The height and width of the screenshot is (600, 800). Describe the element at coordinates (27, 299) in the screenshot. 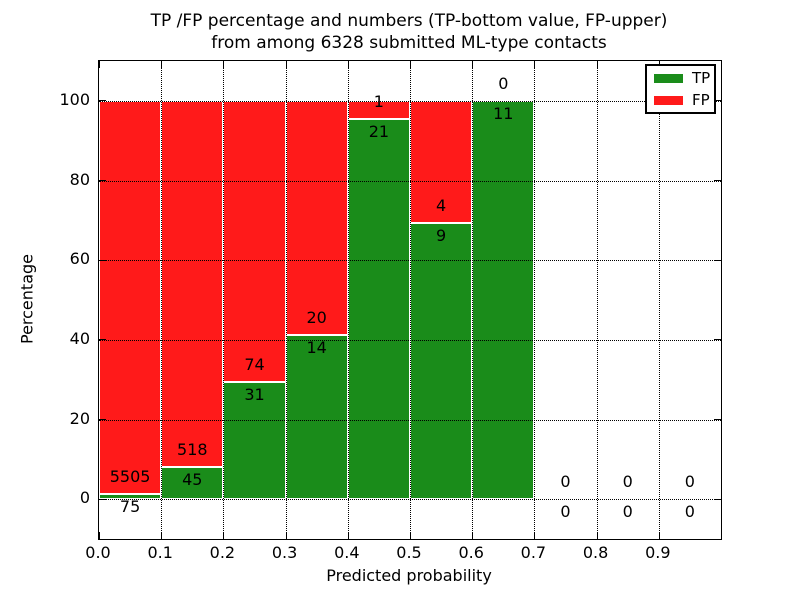

I see `y-axis-label: Percentage` at that location.